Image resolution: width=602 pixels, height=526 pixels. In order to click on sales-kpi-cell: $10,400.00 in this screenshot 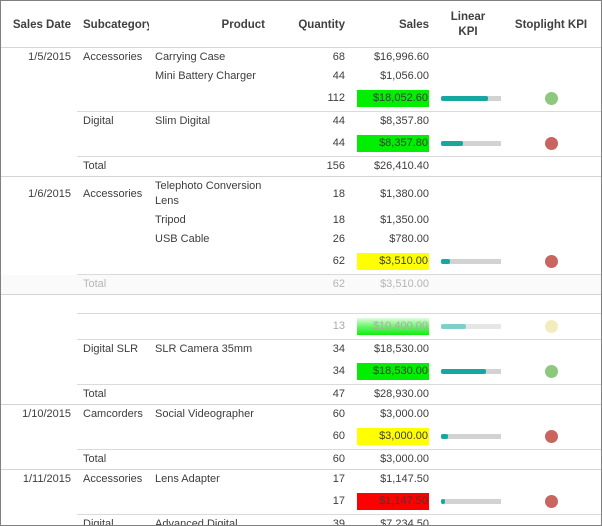, I will do `click(393, 326)`.